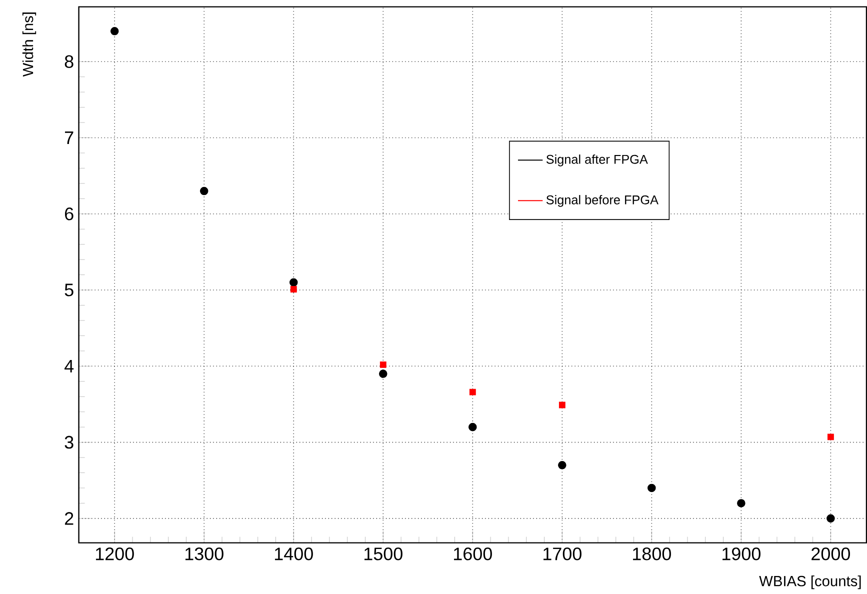 The image size is (867, 594). What do you see at coordinates (69, 366) in the screenshot?
I see `y-tick-label: 4` at bounding box center [69, 366].